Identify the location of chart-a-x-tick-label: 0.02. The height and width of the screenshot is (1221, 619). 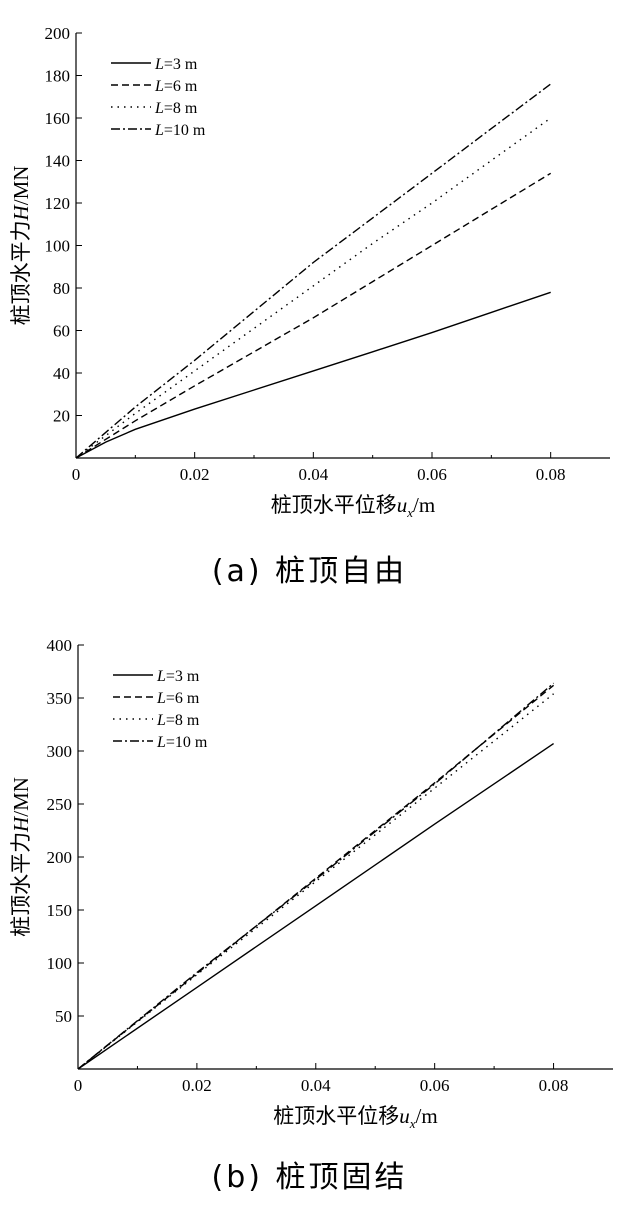
(195, 474).